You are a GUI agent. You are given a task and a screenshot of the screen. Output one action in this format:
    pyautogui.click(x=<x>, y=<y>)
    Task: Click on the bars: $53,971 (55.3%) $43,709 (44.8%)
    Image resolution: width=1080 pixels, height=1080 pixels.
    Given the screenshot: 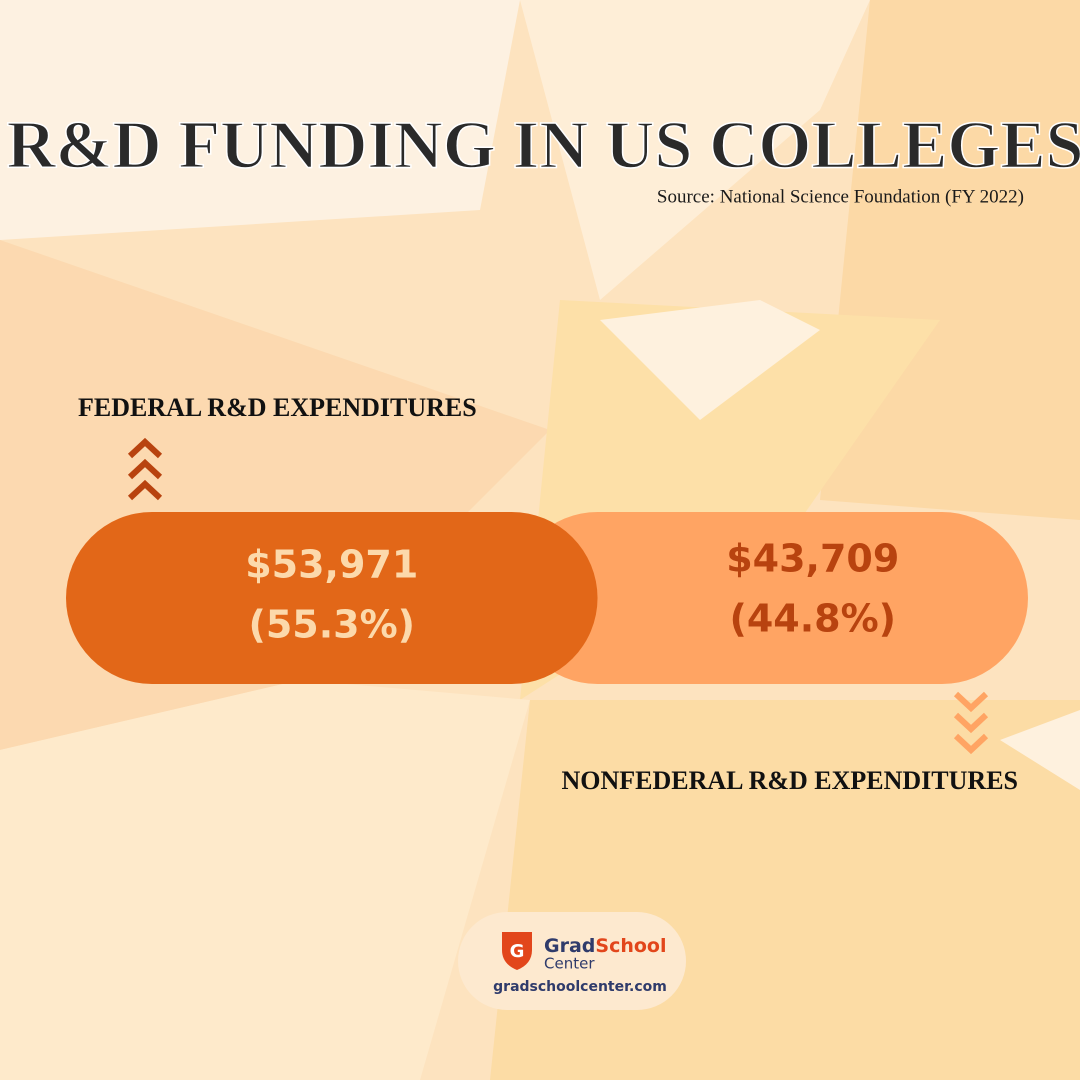 What is the action you would take?
    pyautogui.click(x=547, y=598)
    